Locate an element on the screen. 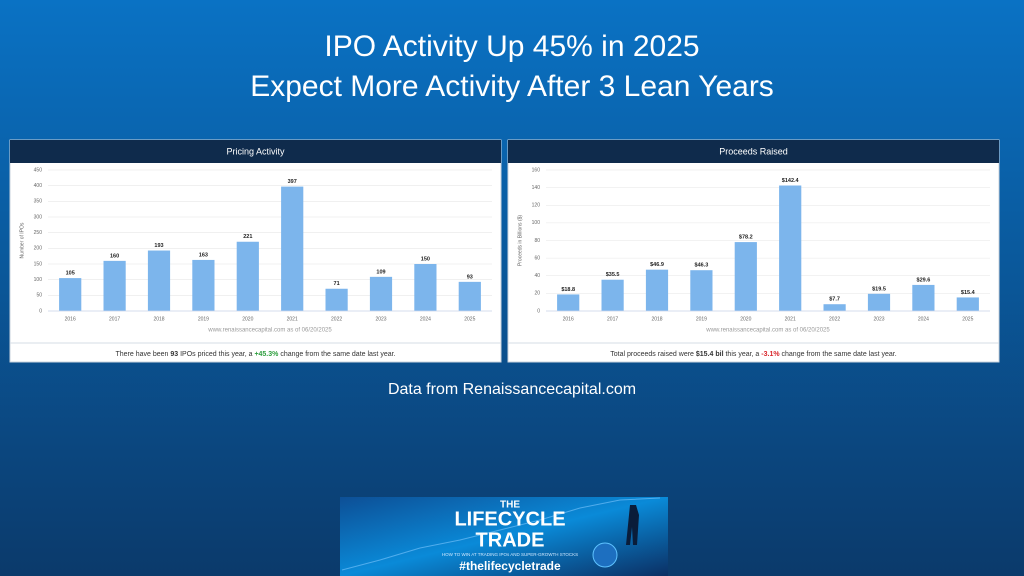 The height and width of the screenshot is (576, 1024). banner-text: TRADE is located at coordinates (510, 540).